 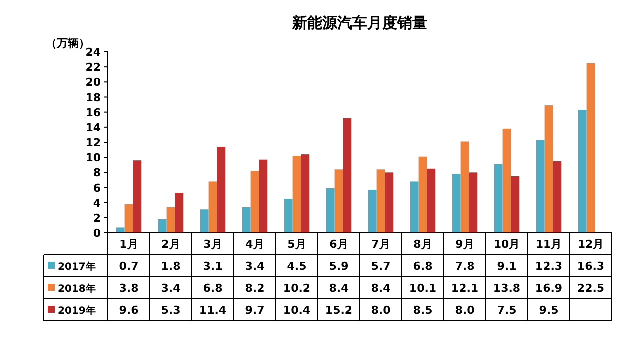 I want to click on y-tick-label: 2, so click(x=97, y=218).